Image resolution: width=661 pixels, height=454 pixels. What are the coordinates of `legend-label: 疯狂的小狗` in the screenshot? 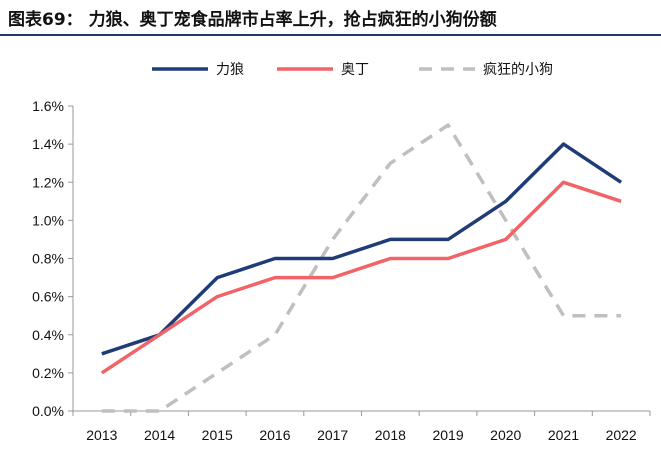 It's located at (518, 70).